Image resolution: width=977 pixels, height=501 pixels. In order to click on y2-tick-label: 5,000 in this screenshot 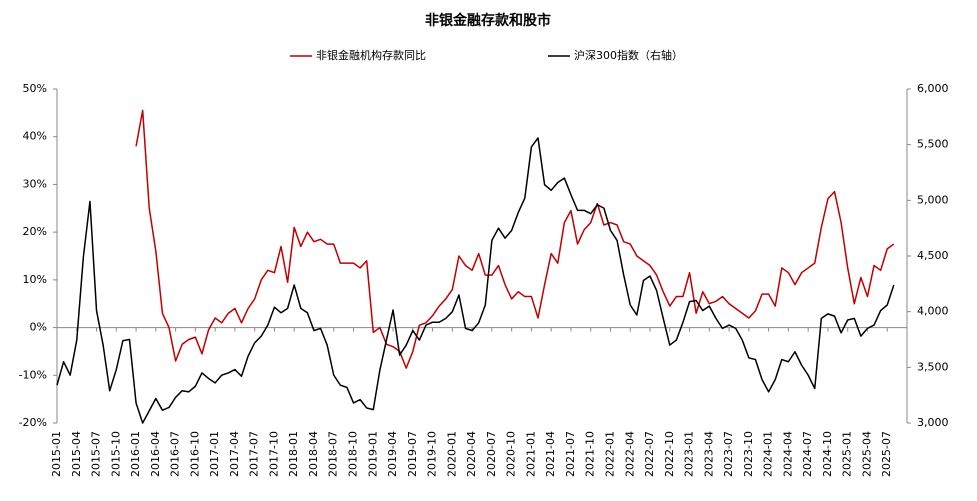, I will do `click(933, 199)`.